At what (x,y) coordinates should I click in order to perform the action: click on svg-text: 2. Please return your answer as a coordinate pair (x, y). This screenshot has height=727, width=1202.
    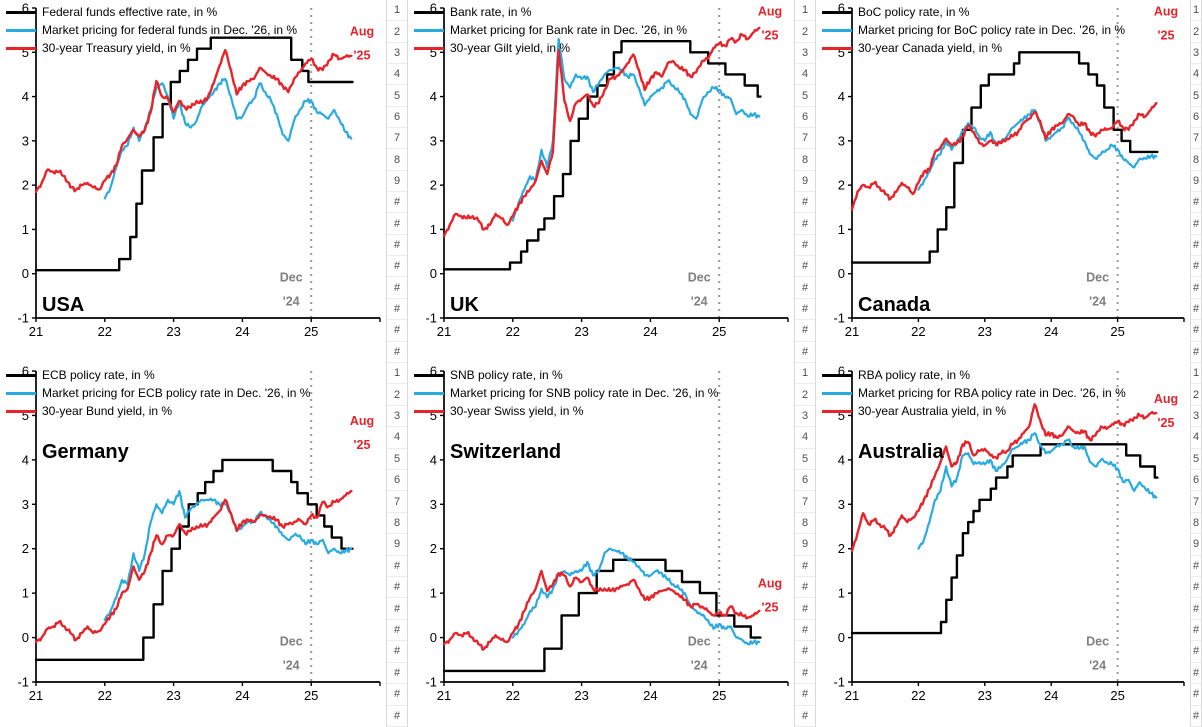
    Looking at the image, I should click on (841, 548).